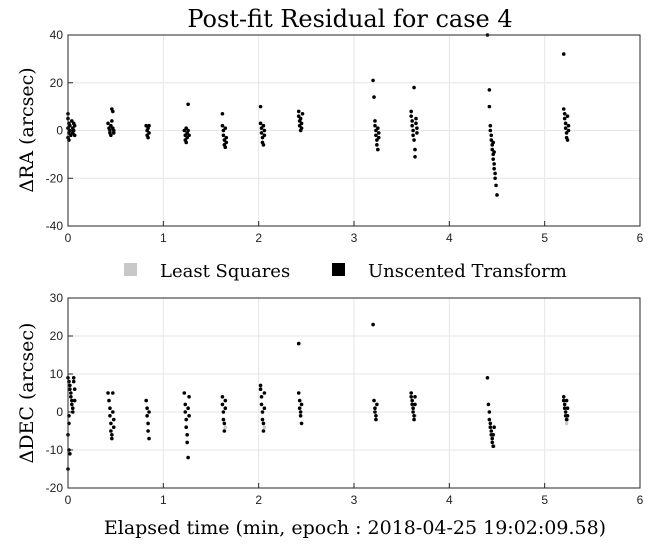  Describe the element at coordinates (544, 238) in the screenshot. I see `ra-x-tick-label: 5` at that location.